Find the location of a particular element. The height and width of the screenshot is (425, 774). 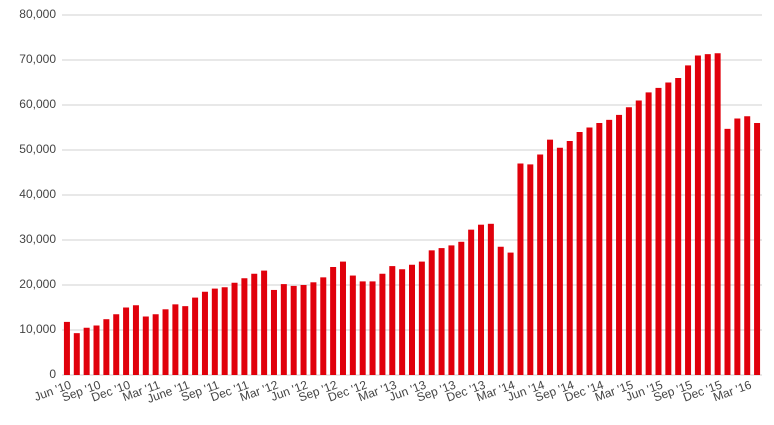

y-tick-label: 40,000 is located at coordinates (37, 194).